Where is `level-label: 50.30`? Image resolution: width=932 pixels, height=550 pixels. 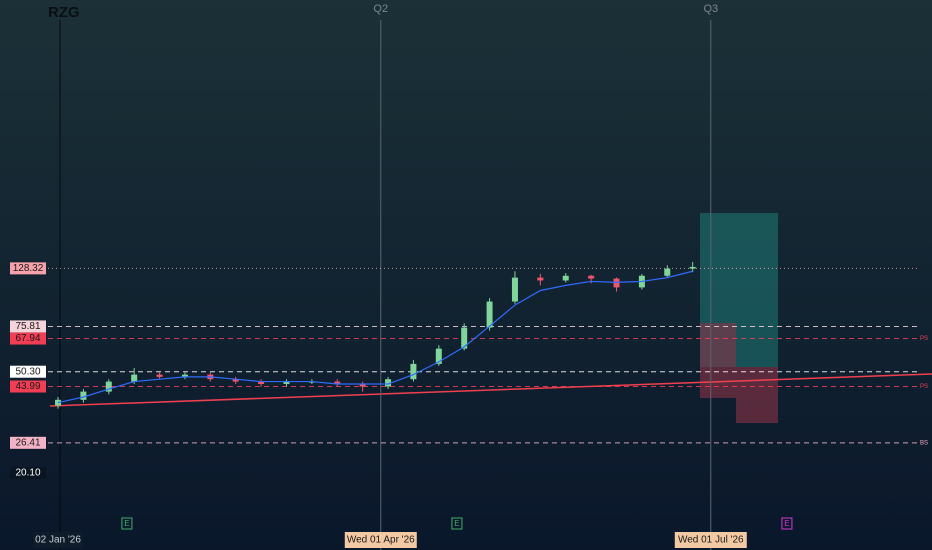 level-label: 50.30 is located at coordinates (27, 371).